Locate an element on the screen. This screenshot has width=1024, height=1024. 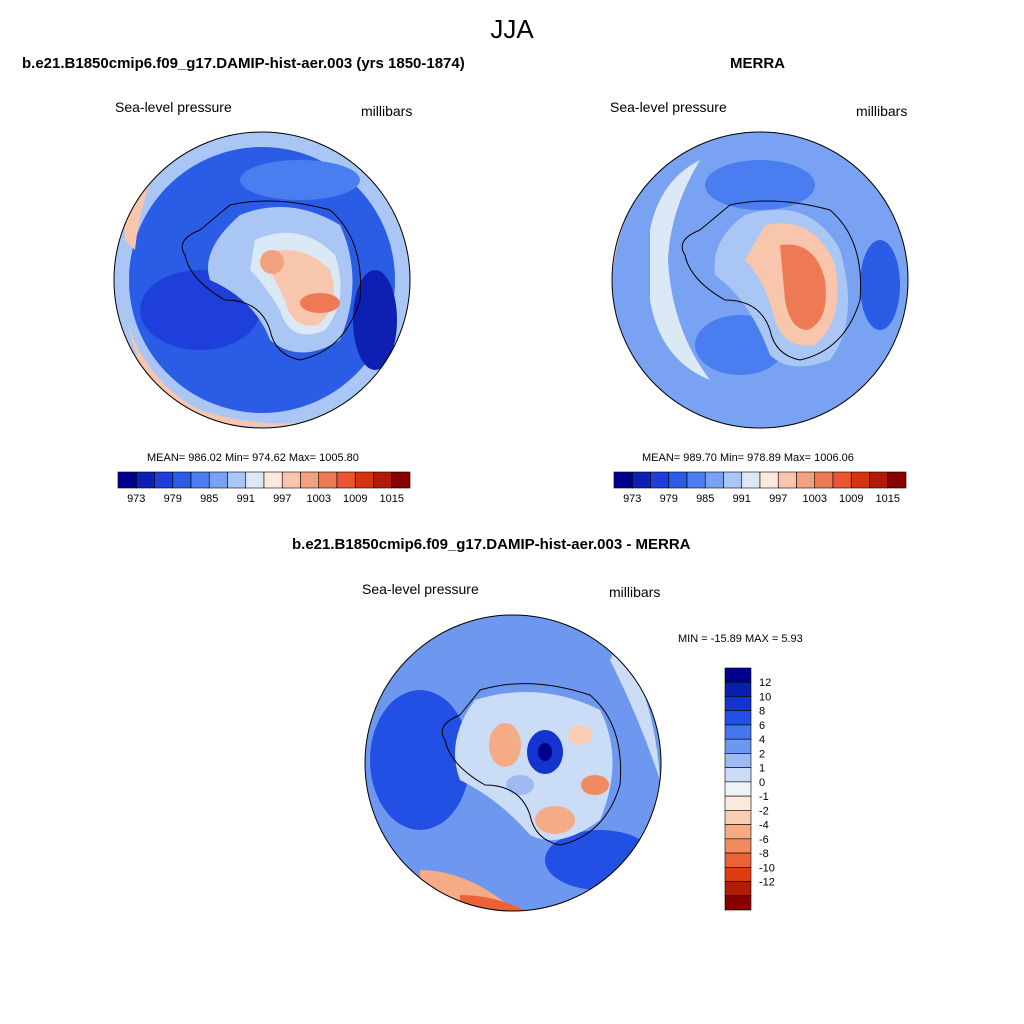
obs-colorbar: 973 979 985 991 997 1003 1009 1015 is located at coordinates (760, 488).